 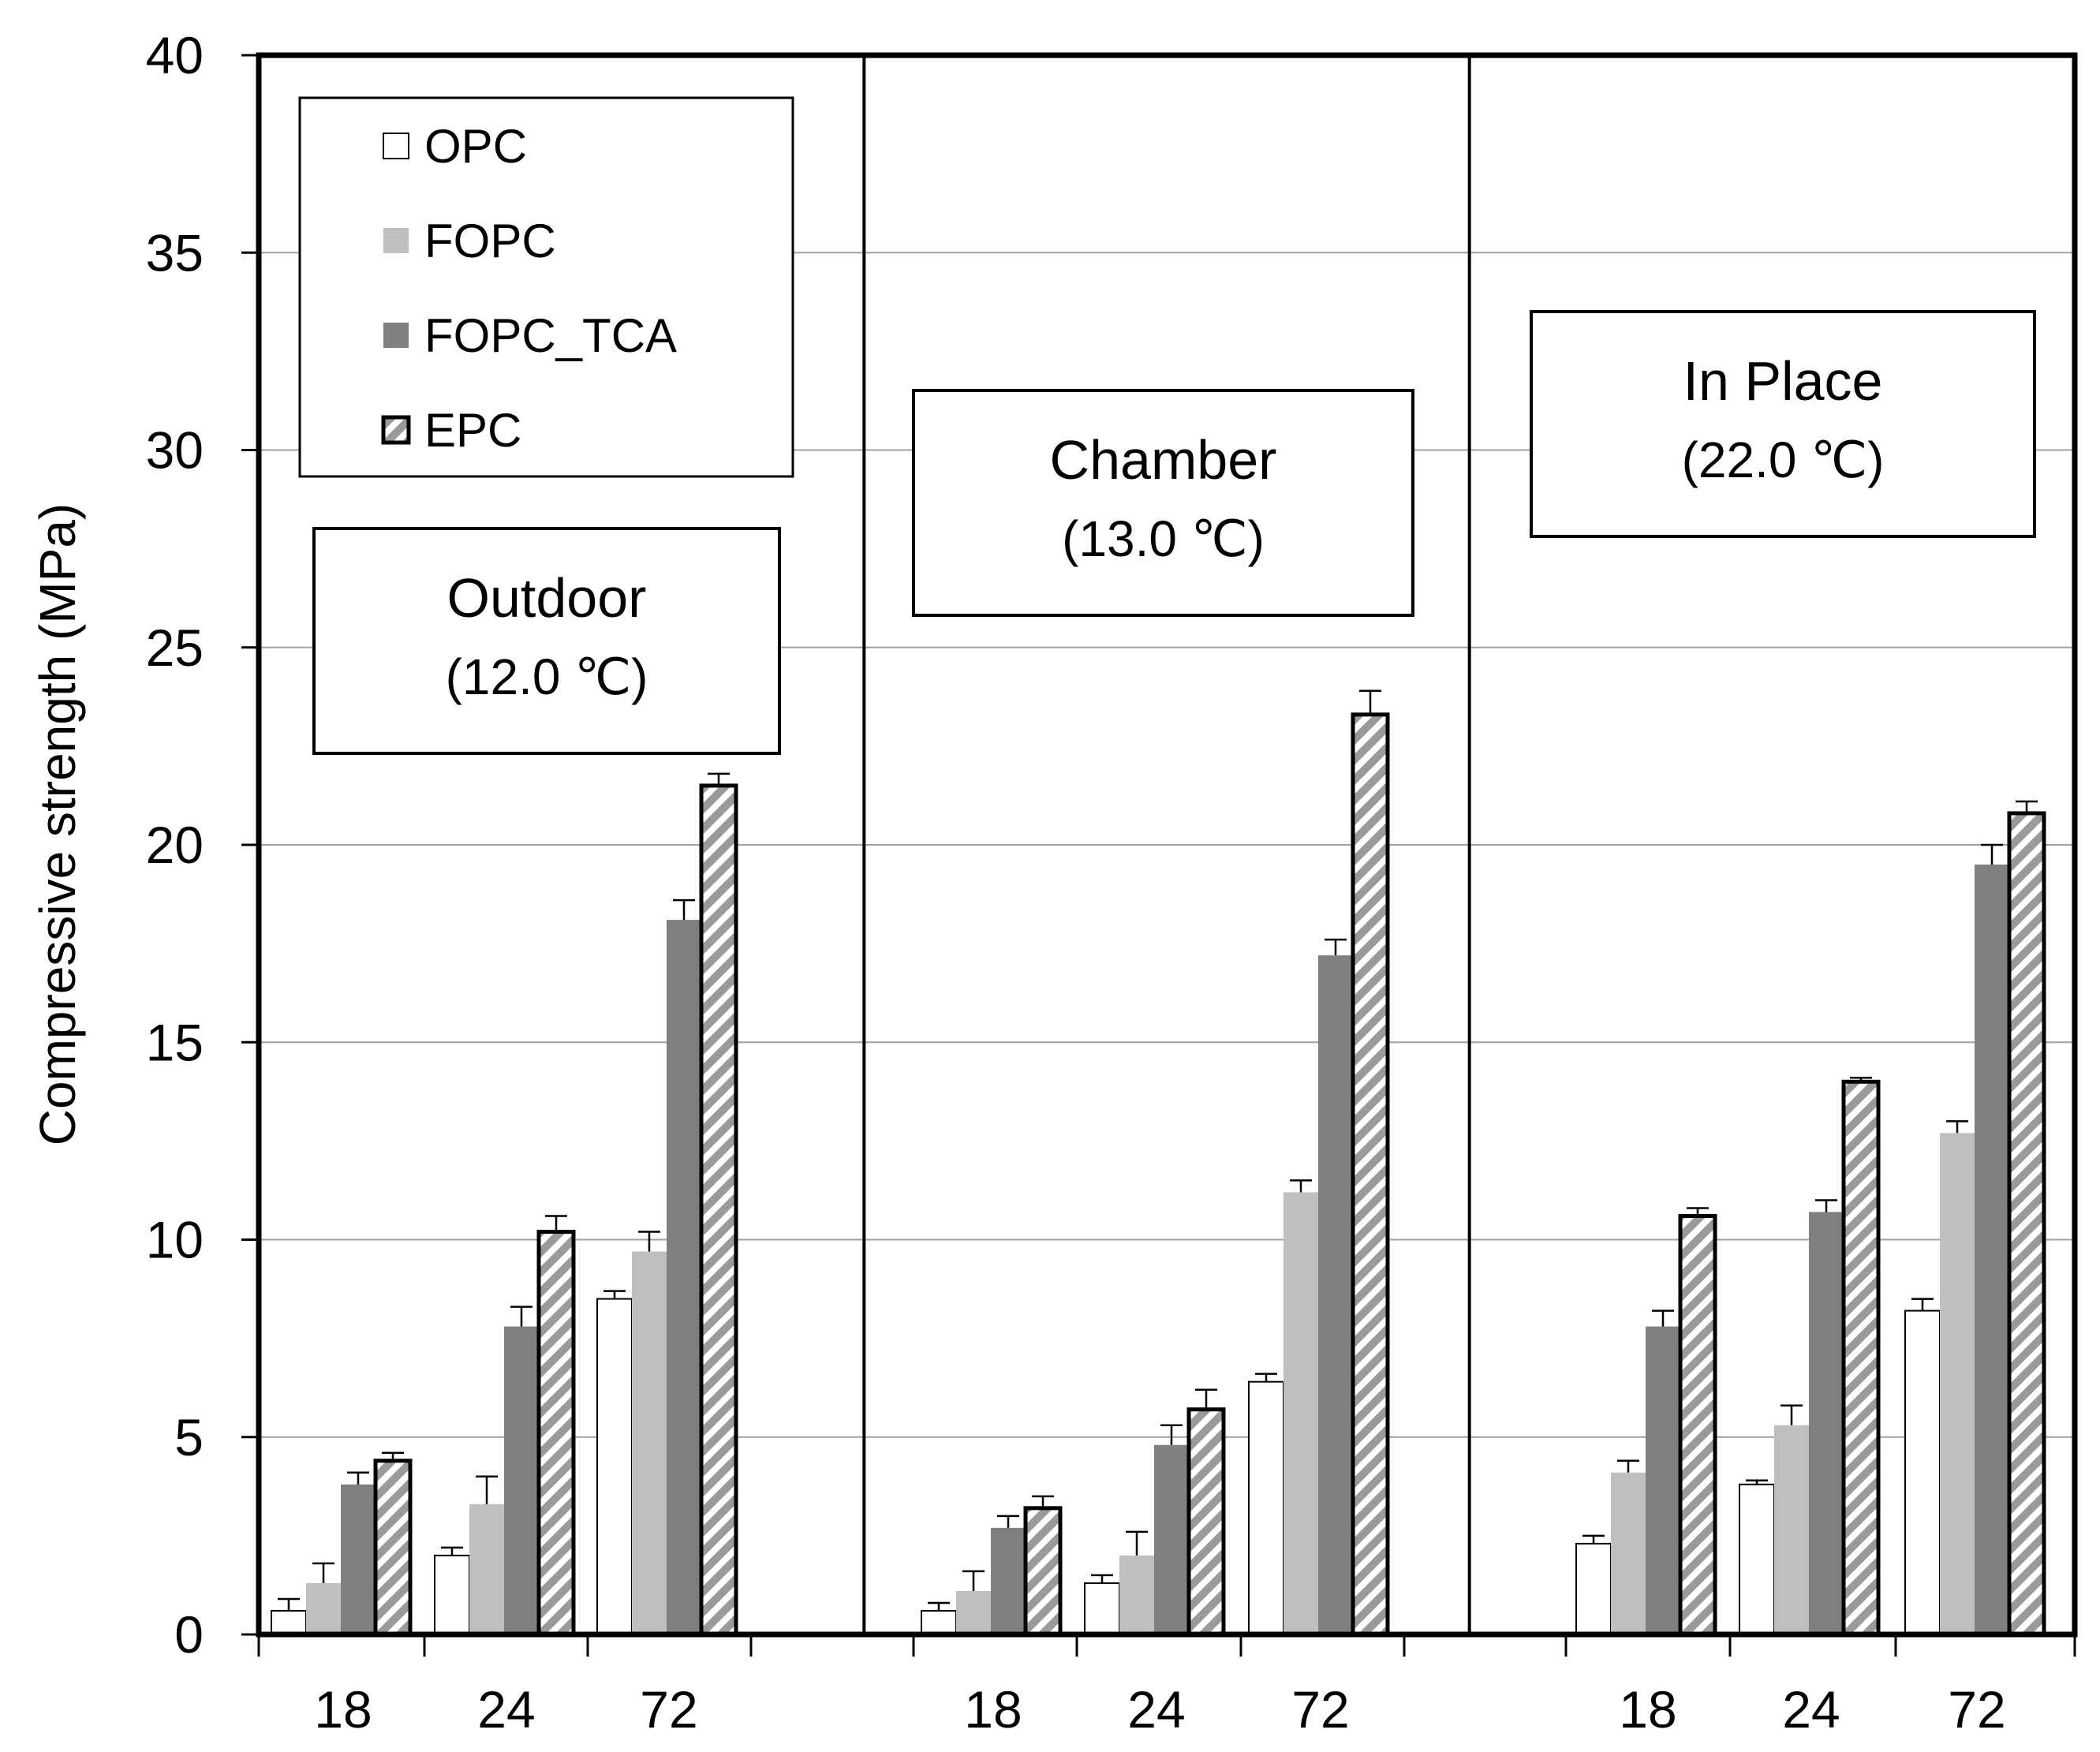 I want to click on condition-title: Outdoor, so click(x=547, y=598).